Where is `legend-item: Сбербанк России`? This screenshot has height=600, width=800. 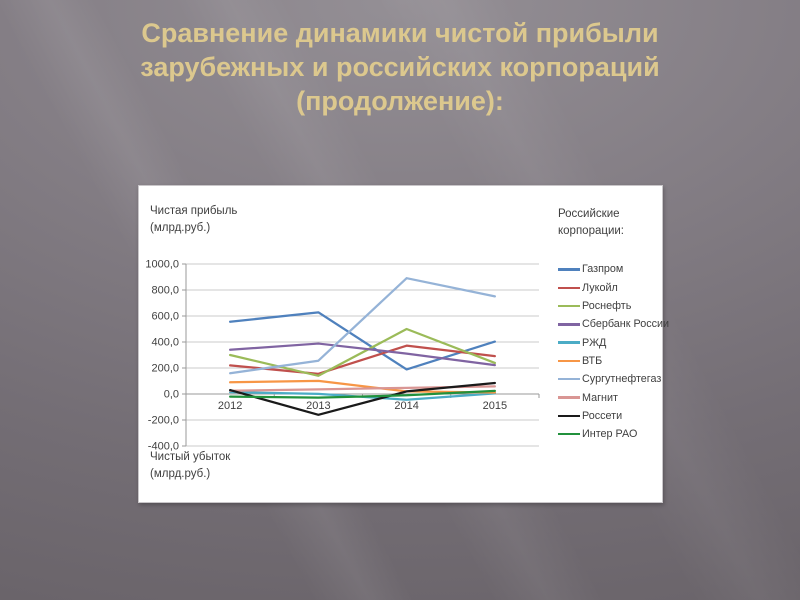 legend-item: Сбербанк России is located at coordinates (613, 324).